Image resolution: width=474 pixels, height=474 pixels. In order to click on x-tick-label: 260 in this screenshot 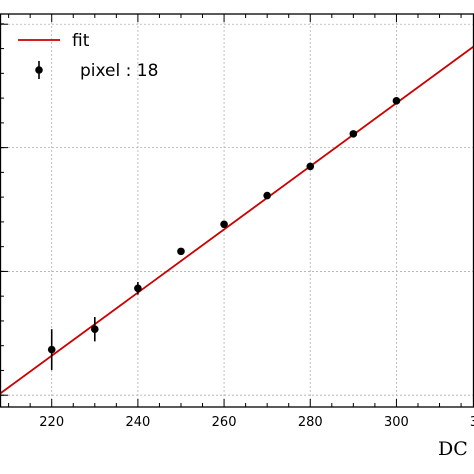, I will do `click(224, 422)`.